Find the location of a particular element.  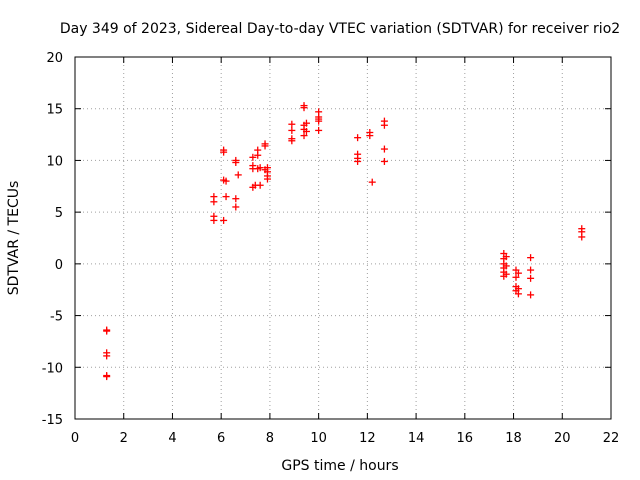

x-tick-label: 4 is located at coordinates (172, 438).